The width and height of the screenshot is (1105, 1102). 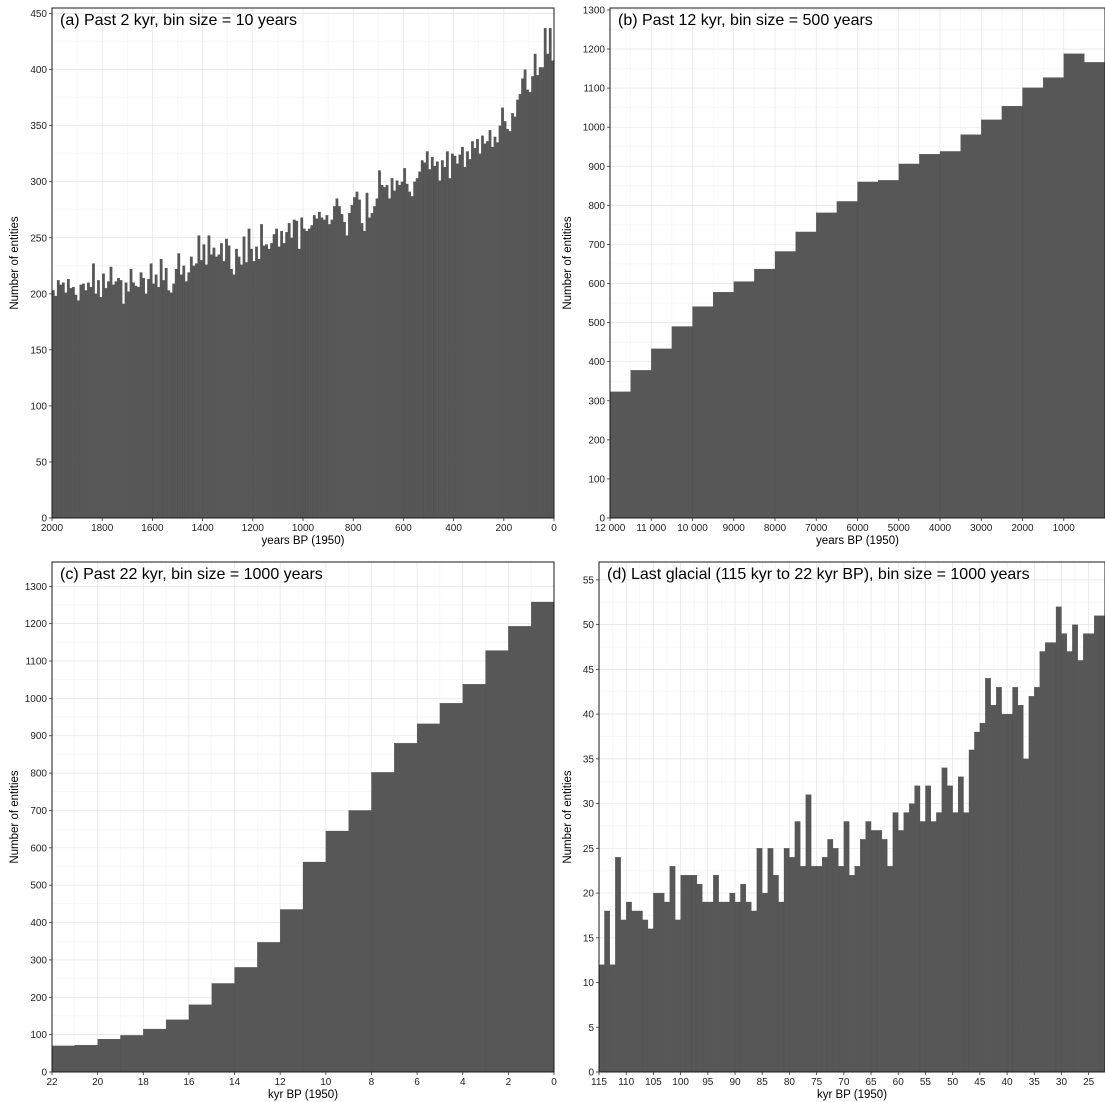 What do you see at coordinates (763, 1082) in the screenshot?
I see `x-tick-label: 85` at bounding box center [763, 1082].